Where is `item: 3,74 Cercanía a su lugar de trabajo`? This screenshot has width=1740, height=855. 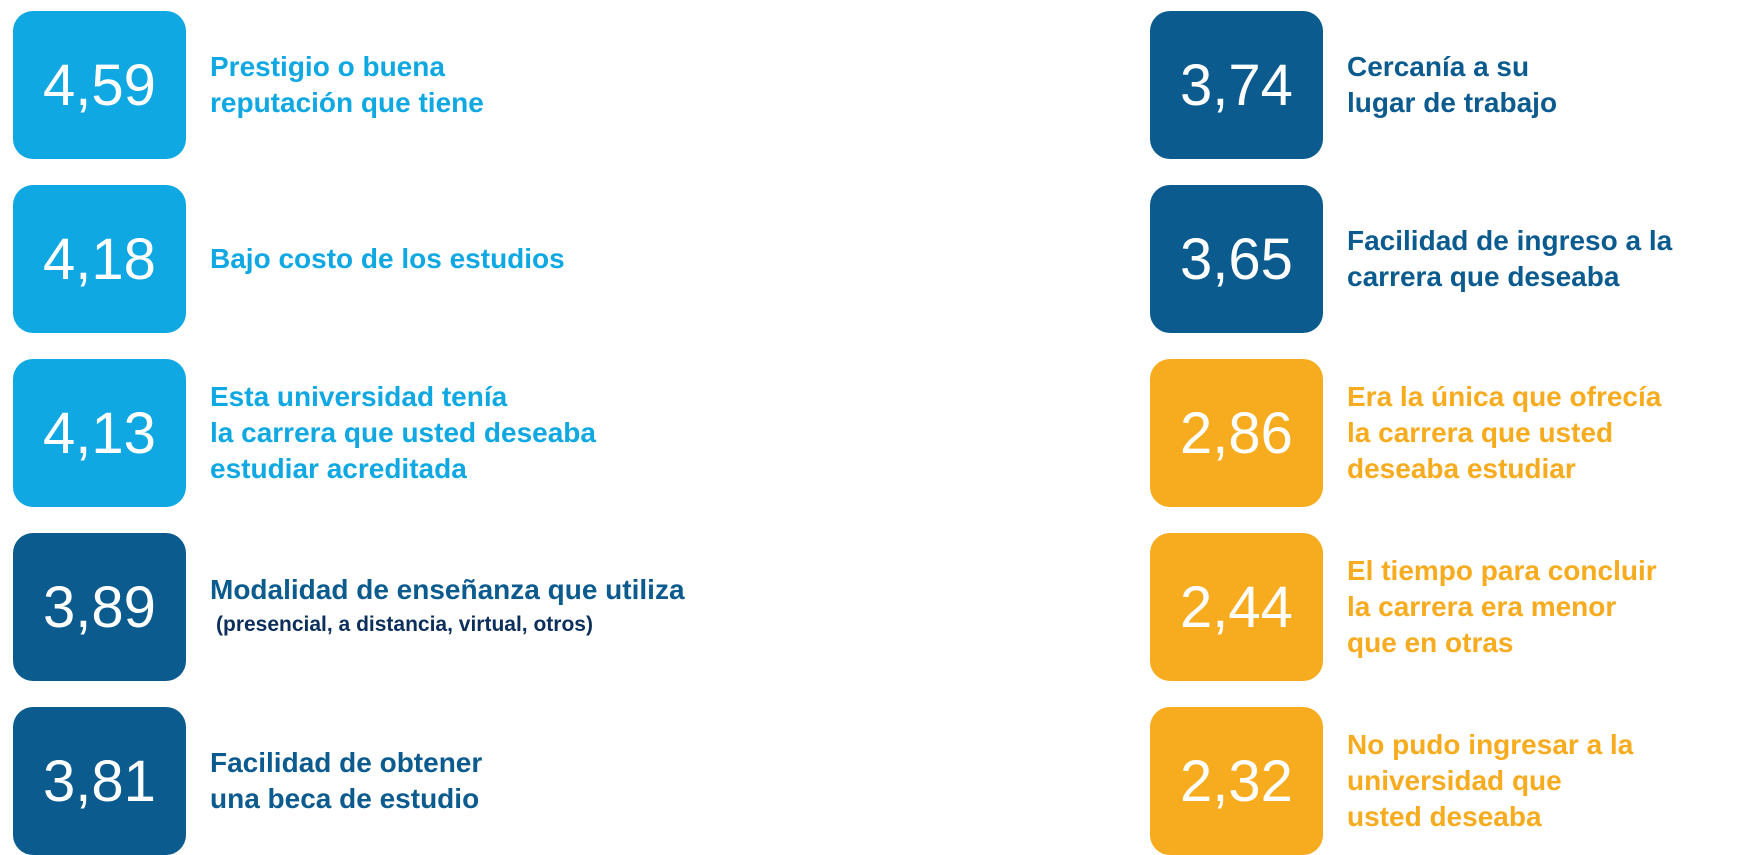 item: 3,74 Cercanía a su lugar de trabajo is located at coordinates (1353, 85).